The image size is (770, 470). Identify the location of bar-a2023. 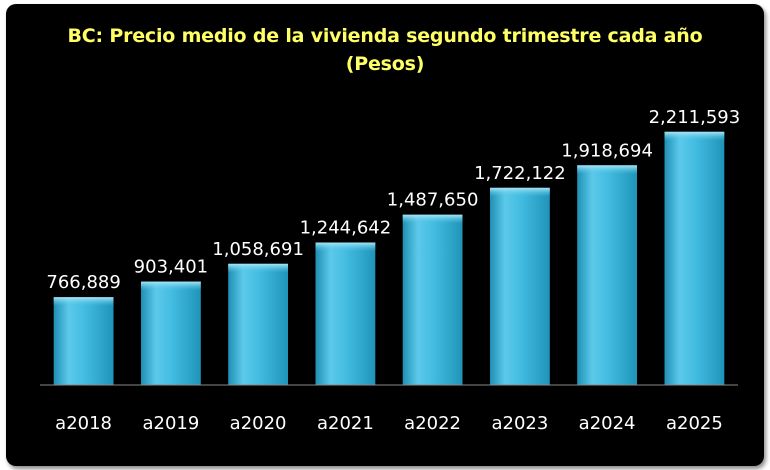
(520, 286).